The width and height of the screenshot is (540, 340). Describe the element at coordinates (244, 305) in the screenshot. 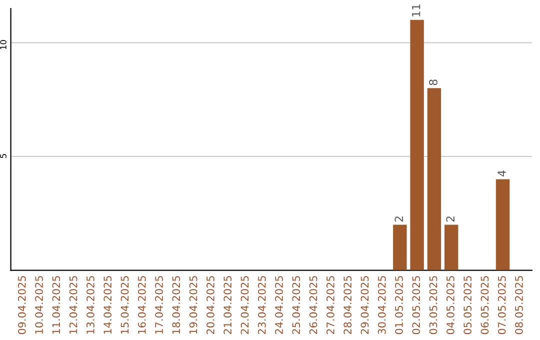

I see `x-tick-label: 22.04.2025` at that location.